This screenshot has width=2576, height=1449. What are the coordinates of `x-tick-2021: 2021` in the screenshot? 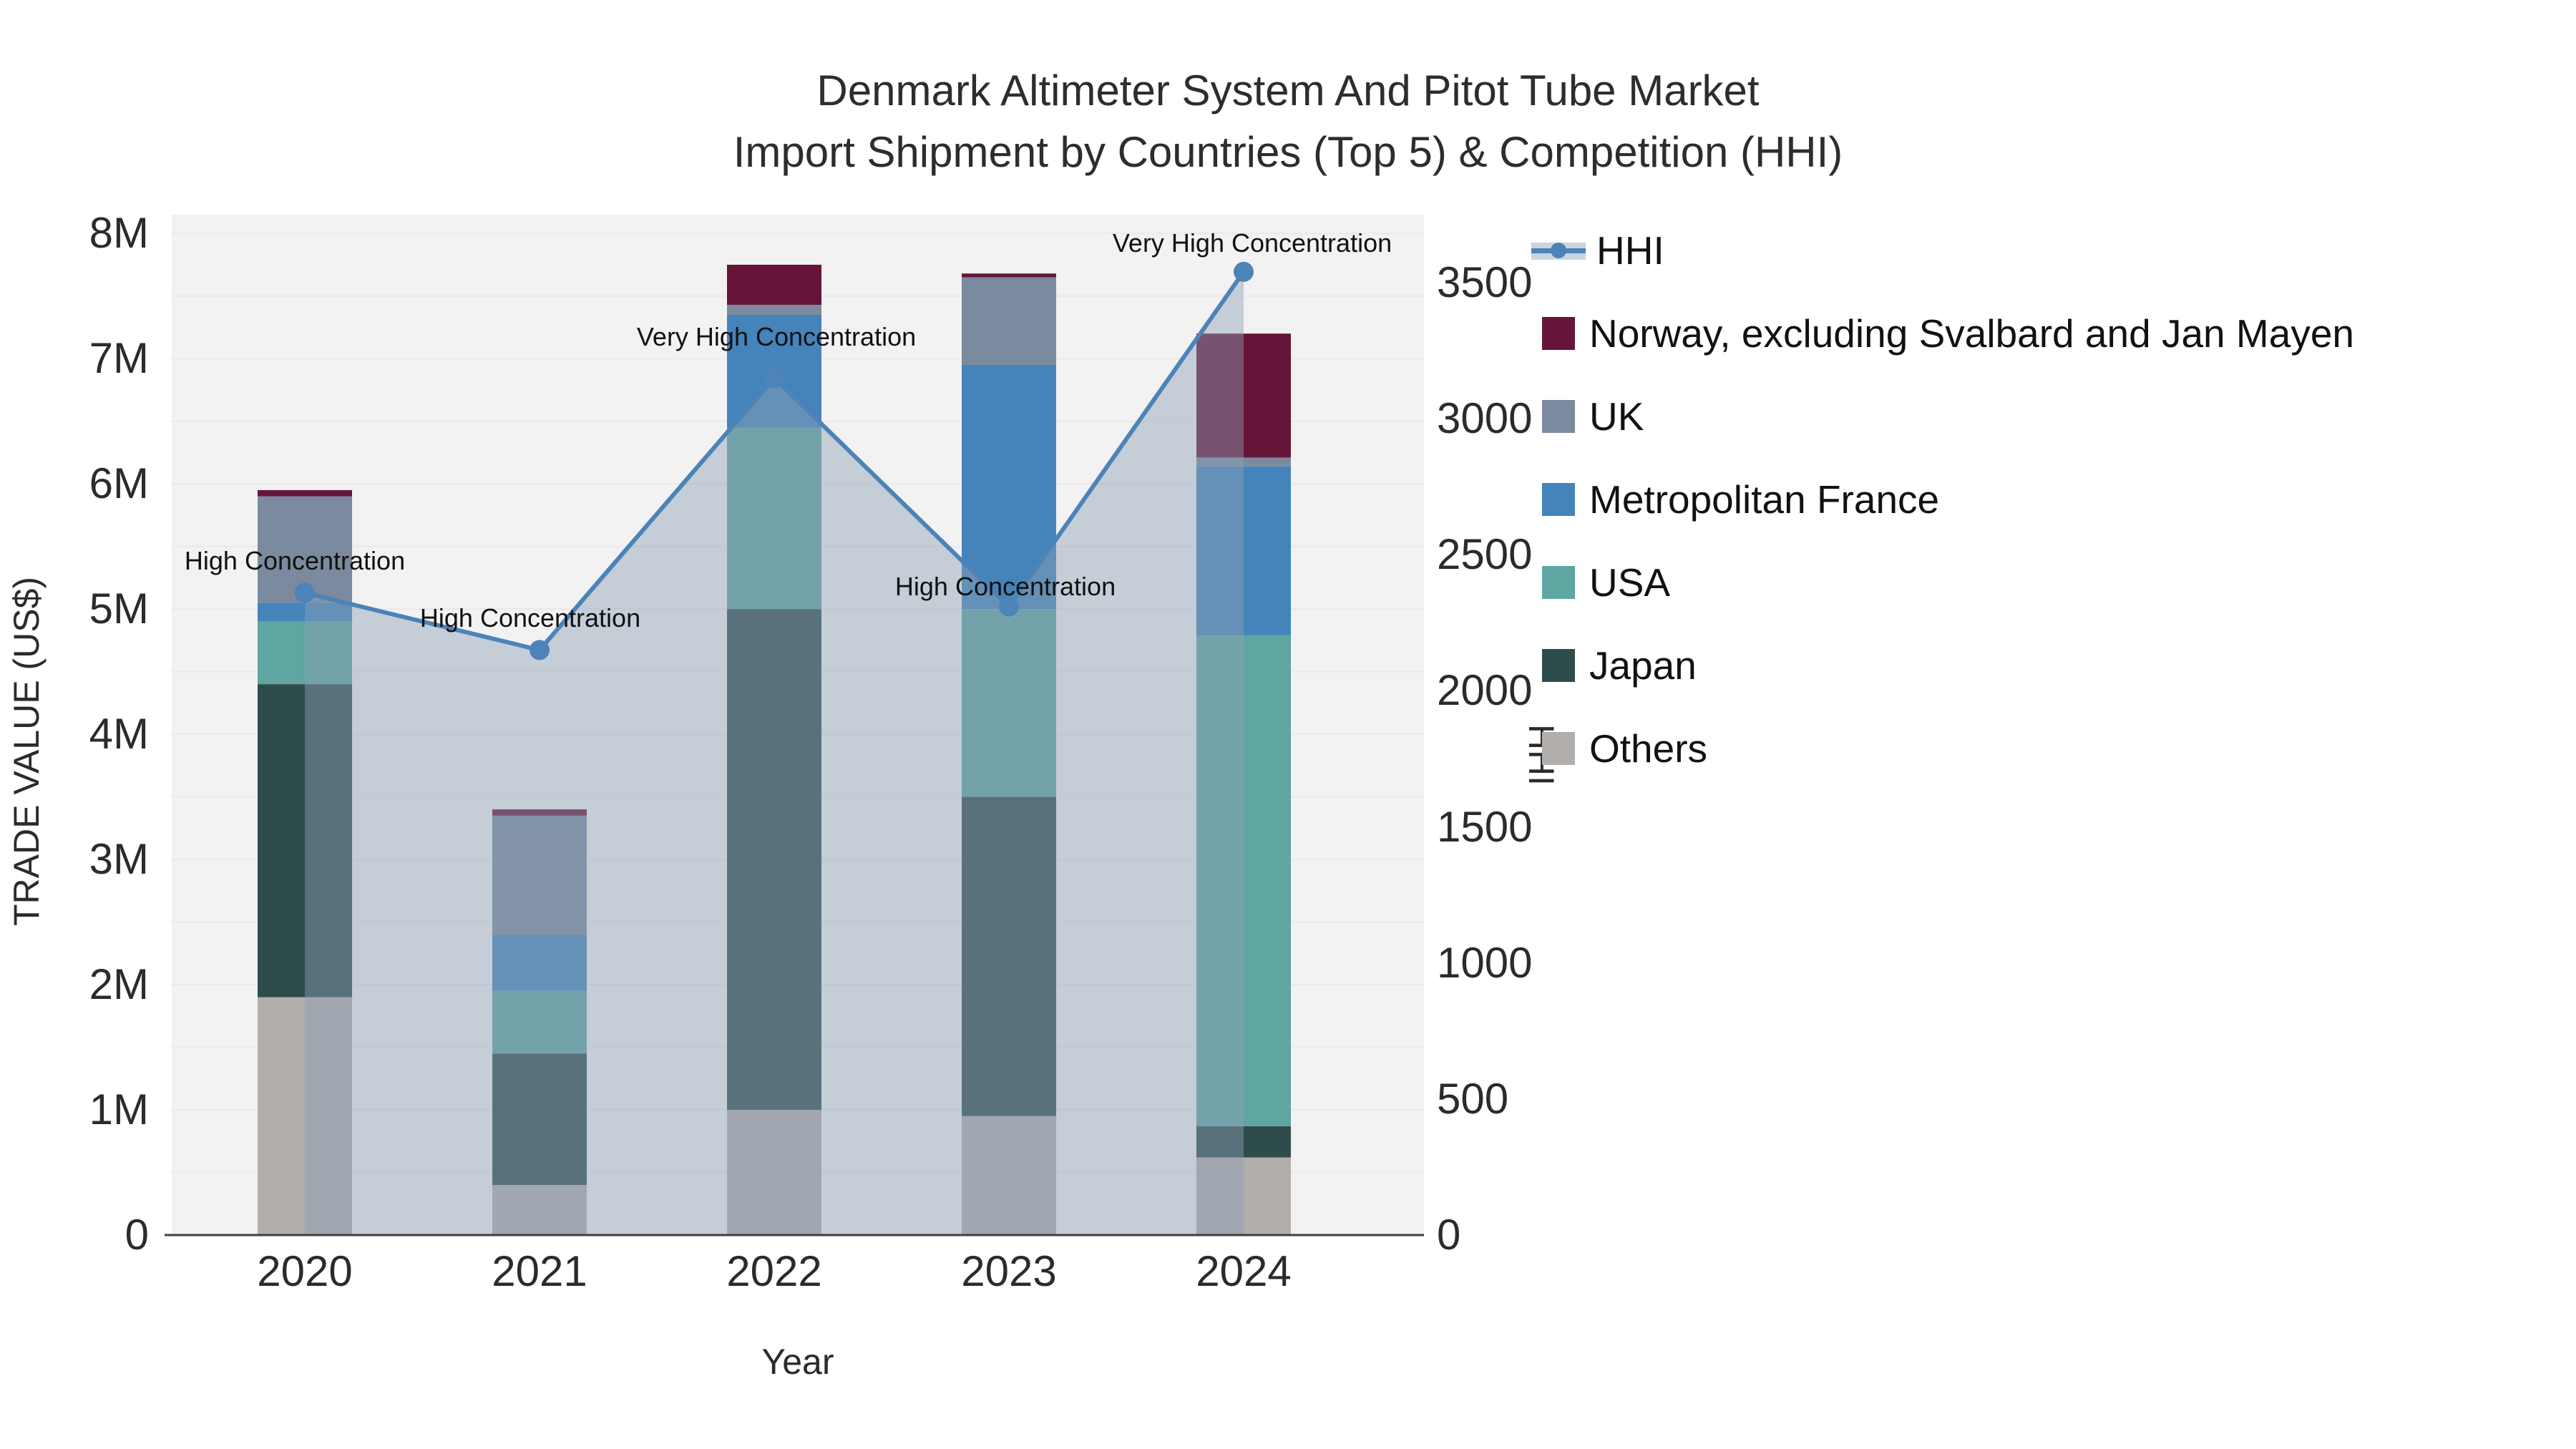 It's located at (539, 1271).